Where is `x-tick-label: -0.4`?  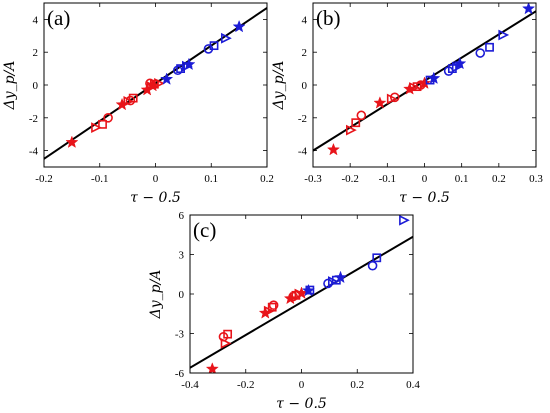 x-tick-label: -0.4 is located at coordinates (190, 385).